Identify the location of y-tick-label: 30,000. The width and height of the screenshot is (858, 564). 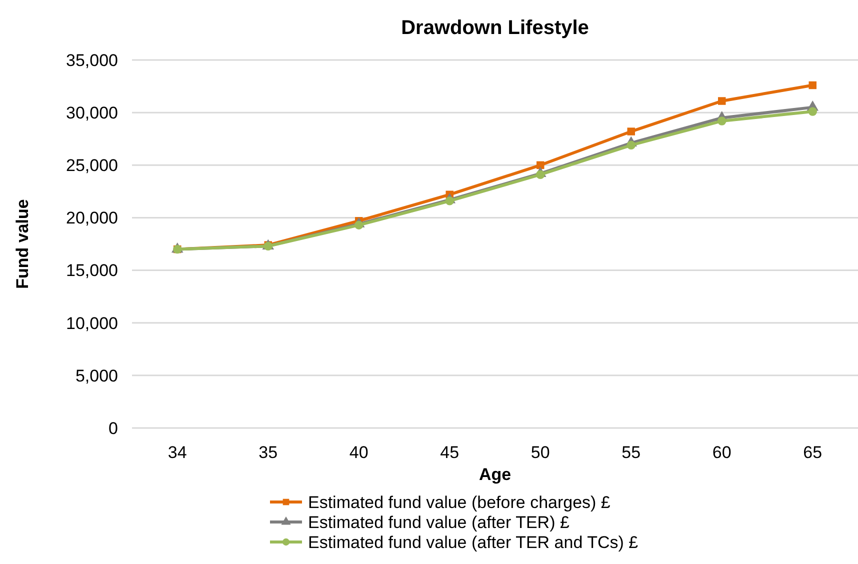
(92, 113).